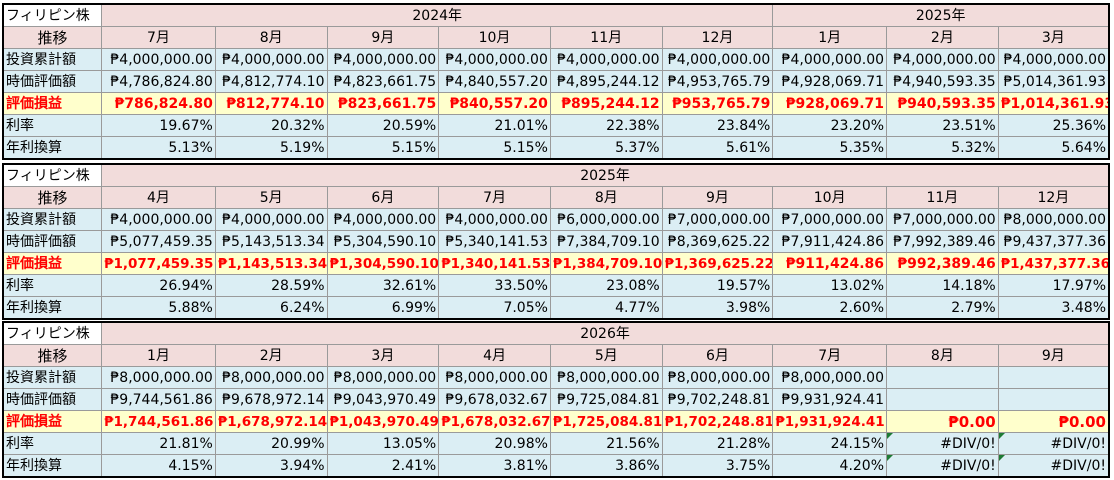  I want to click on pnl-cell: ₱0.00, so click(1053, 421).